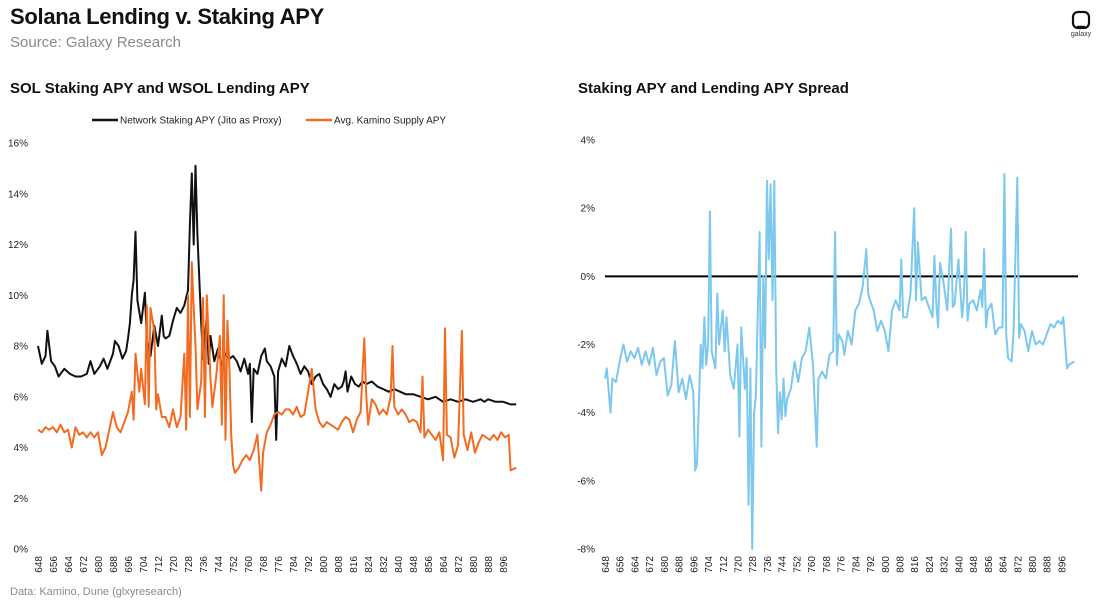 This screenshot has height=610, width=1100. What do you see at coordinates (159, 564) in the screenshot?
I see `left-x-tick-label: 712` at bounding box center [159, 564].